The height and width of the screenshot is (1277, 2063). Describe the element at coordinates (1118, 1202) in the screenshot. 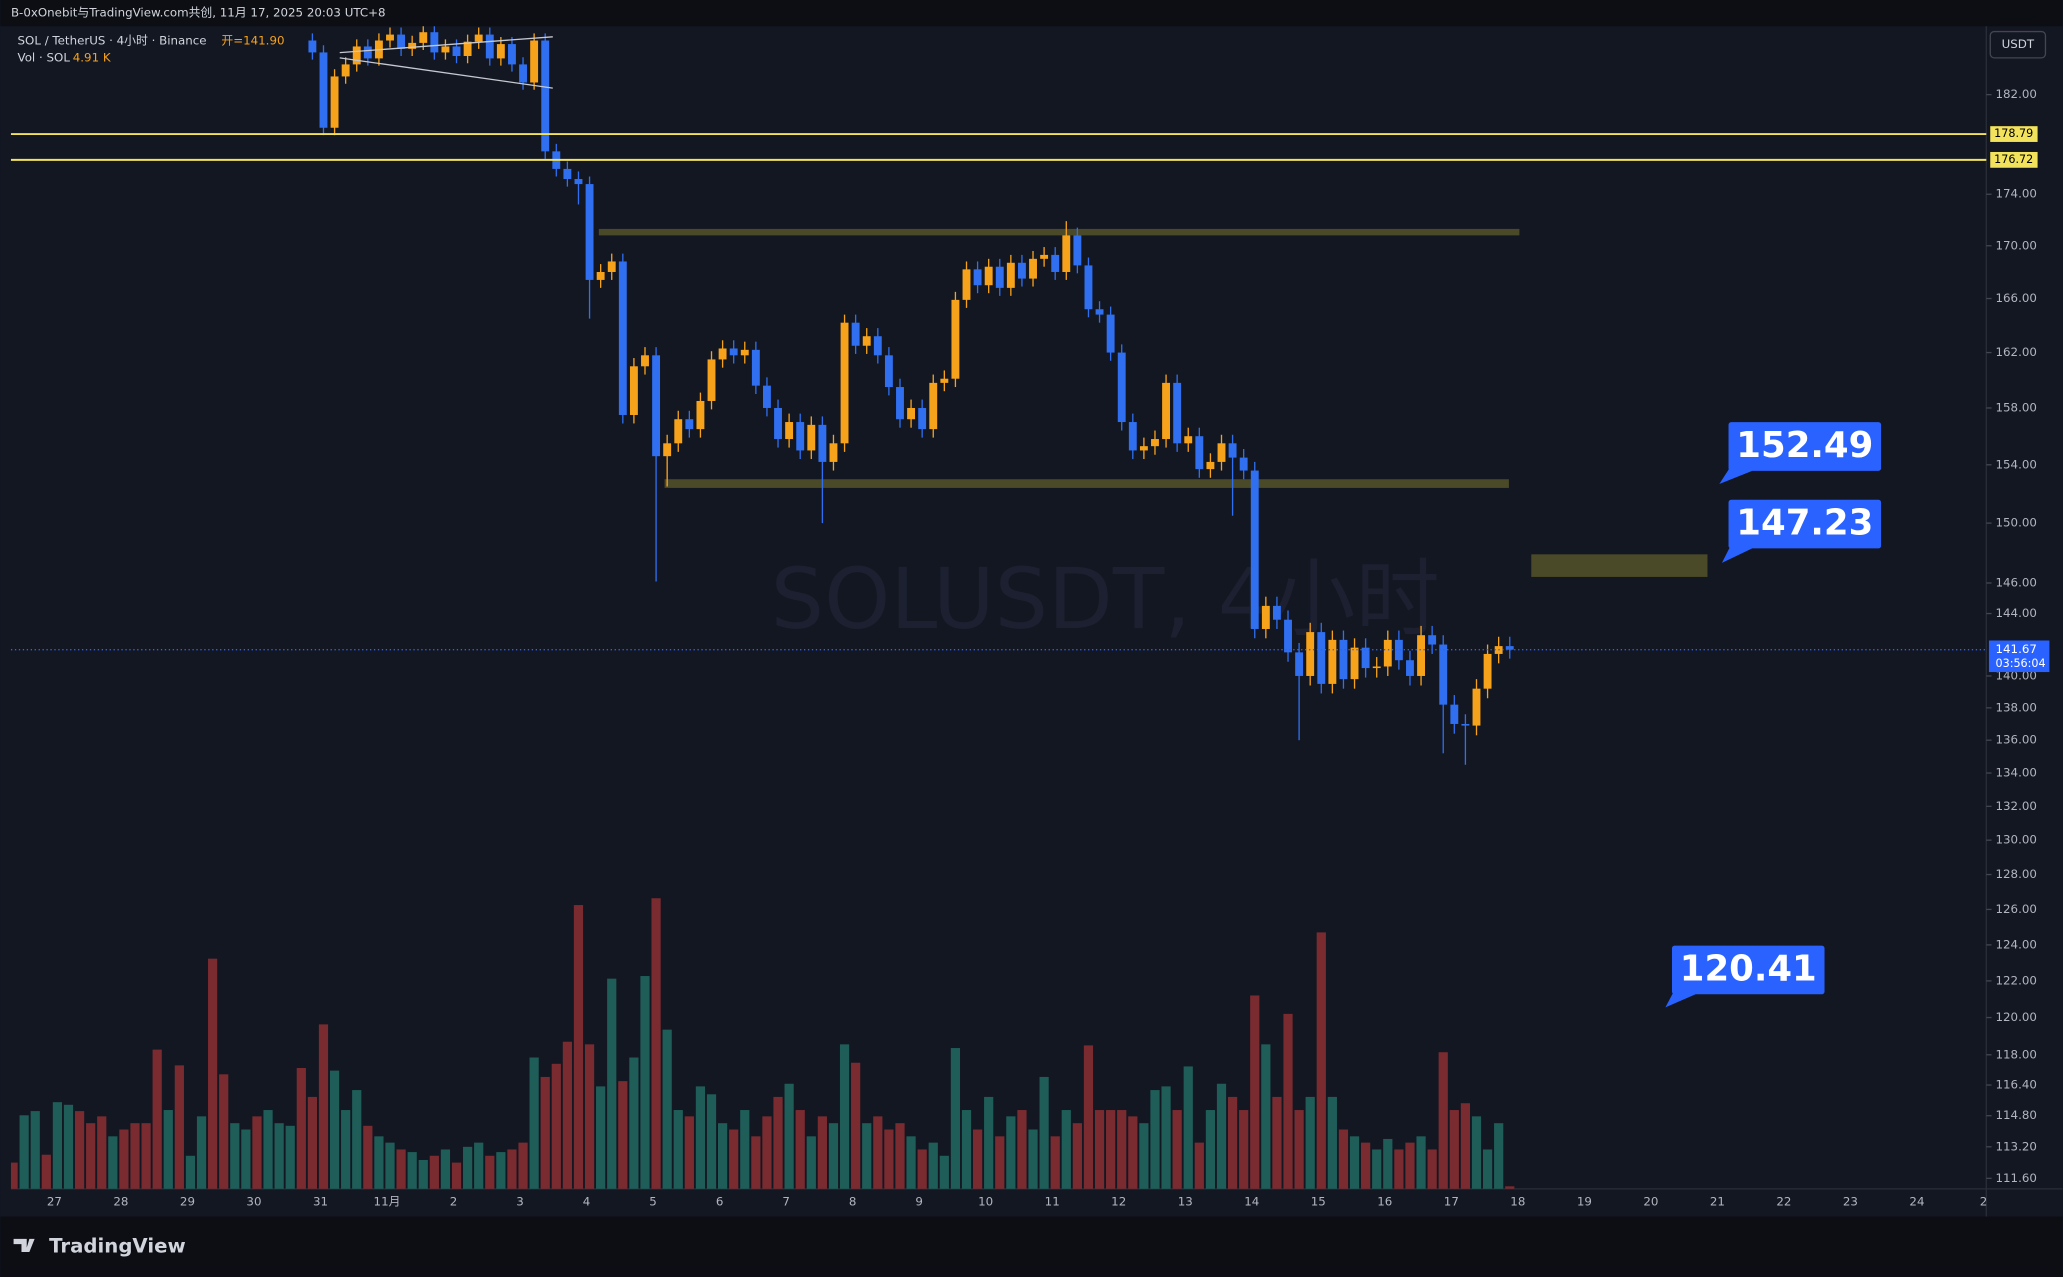

I see `x-tick-label: 12` at that location.